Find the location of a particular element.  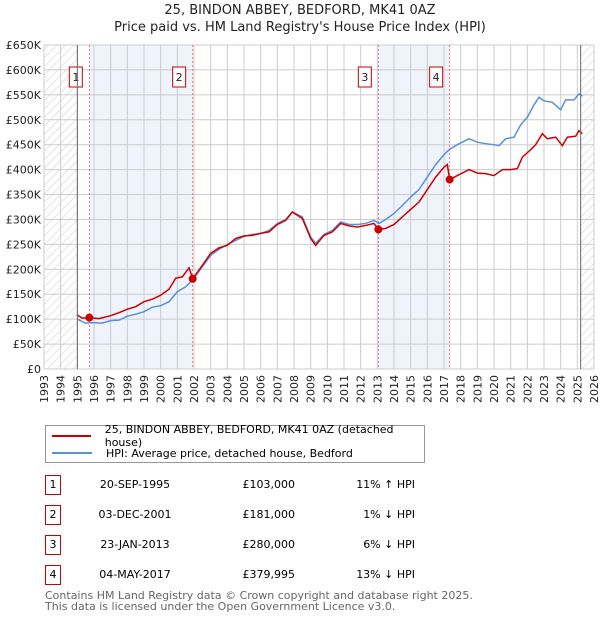

y-tick-label: £550K is located at coordinates (24, 95).